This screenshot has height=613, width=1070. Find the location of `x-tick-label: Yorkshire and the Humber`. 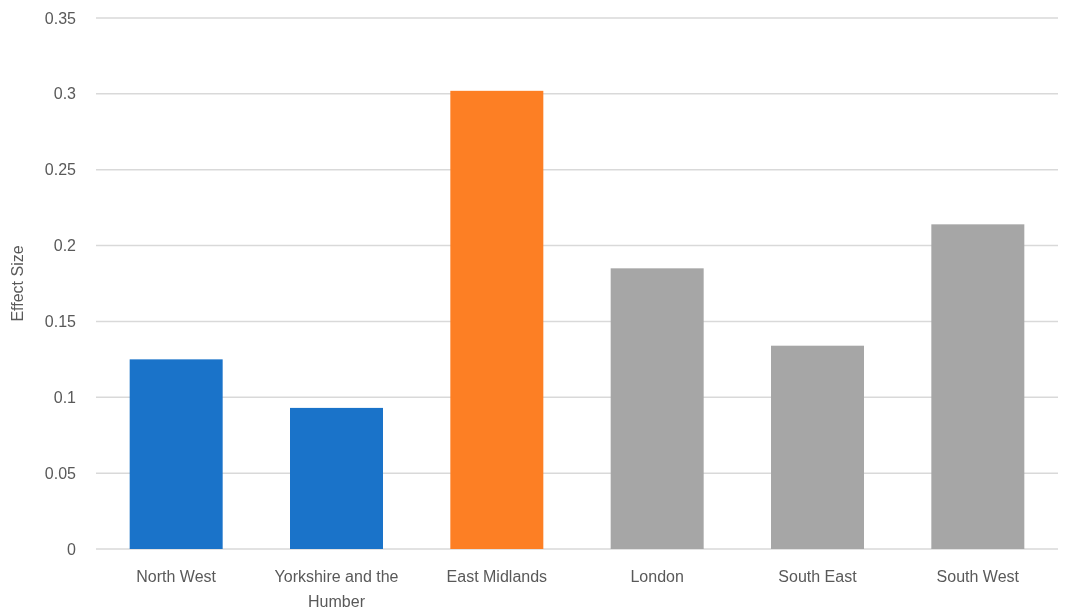

x-tick-label: Yorkshire and the Humber is located at coordinates (336, 589).